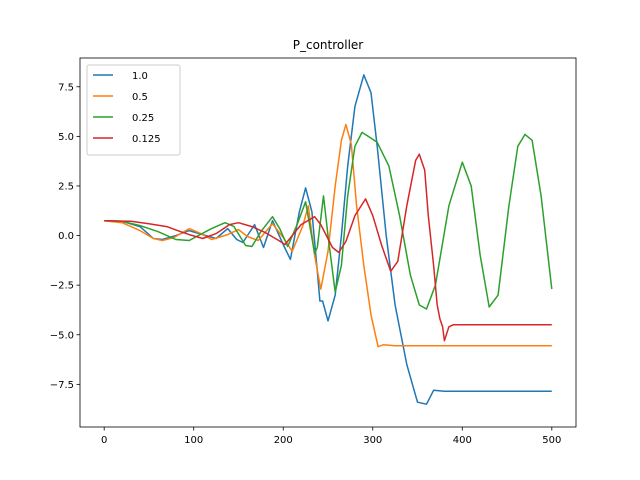 The width and height of the screenshot is (640, 480). Describe the element at coordinates (328, 45) in the screenshot. I see `chart-title: P_controller` at that location.